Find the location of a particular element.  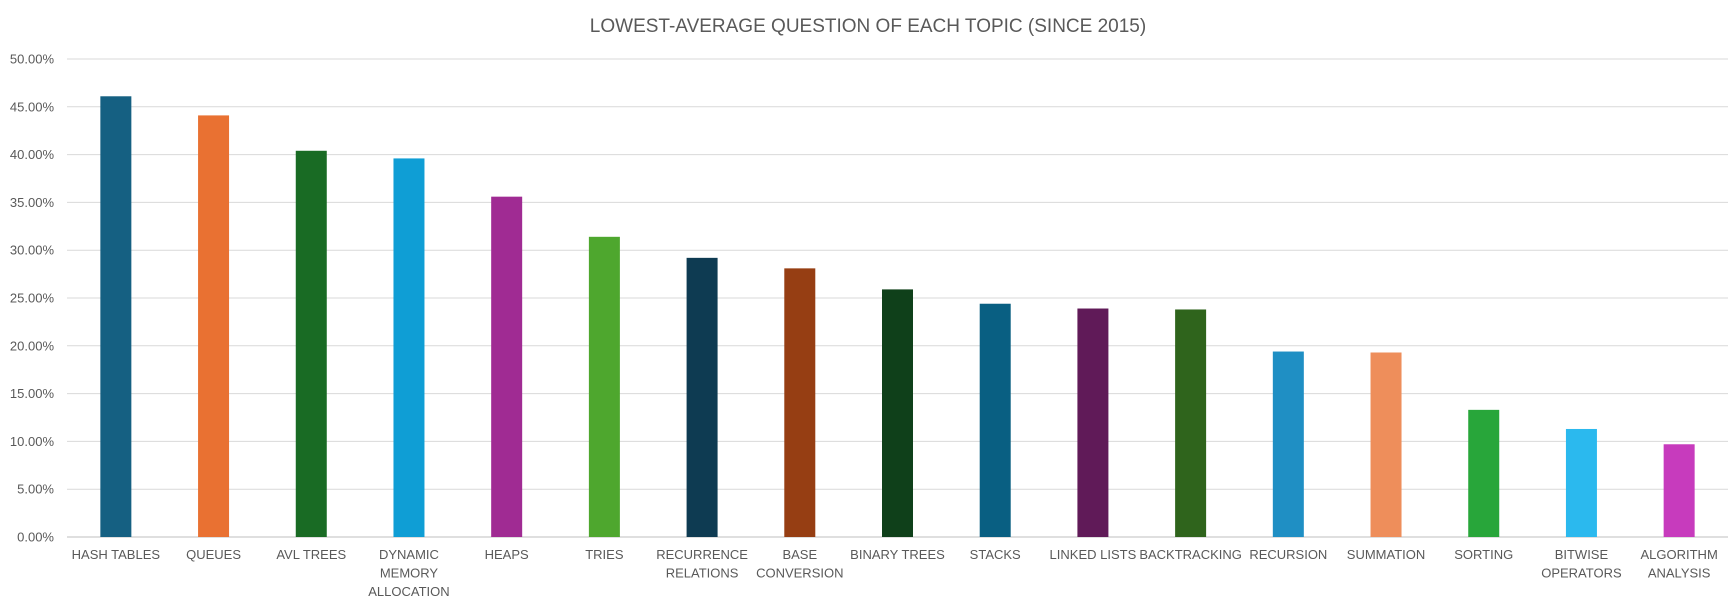

x-tick-label: BINARY TREES is located at coordinates (897, 554).